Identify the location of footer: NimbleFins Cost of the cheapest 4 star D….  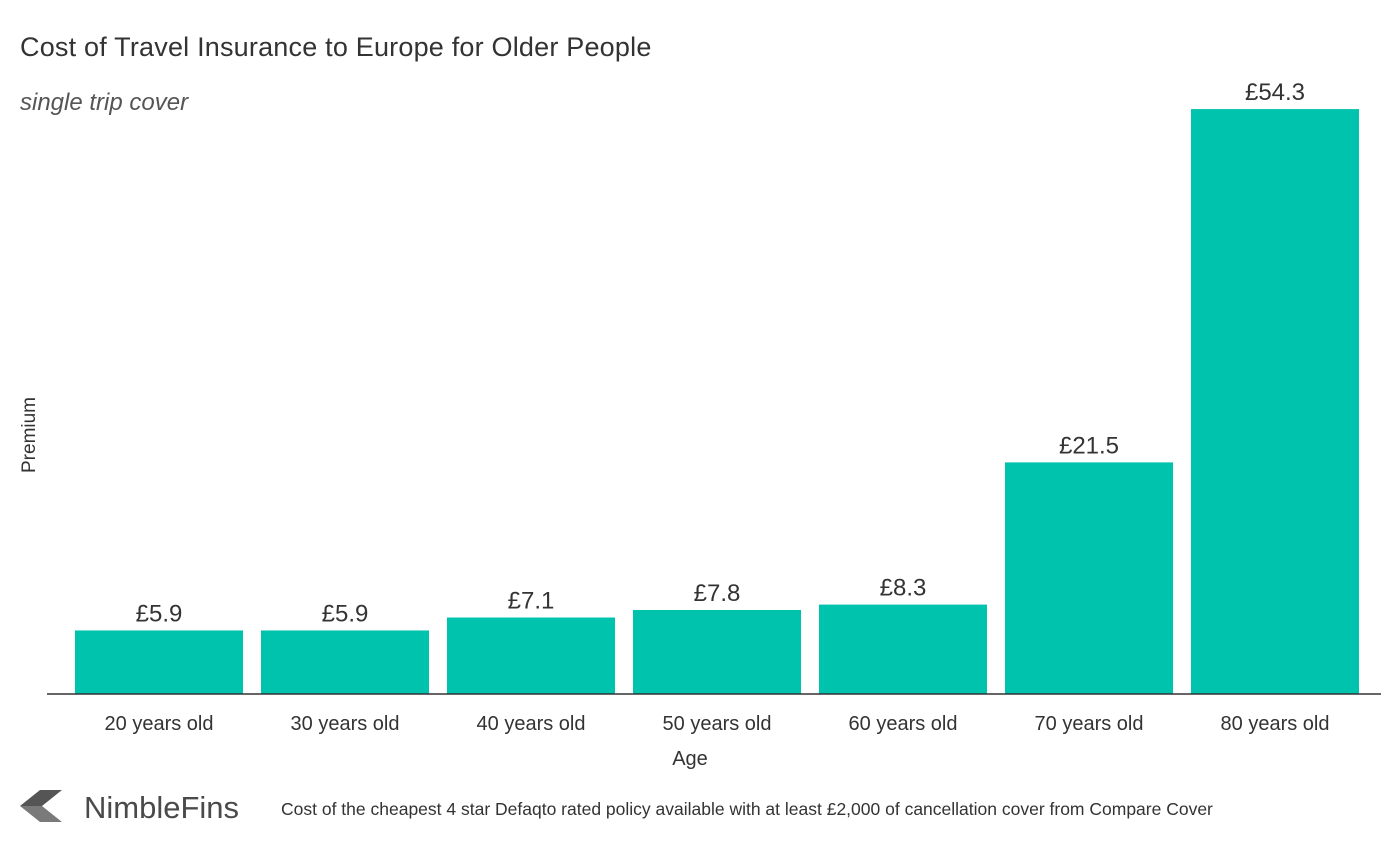
(700, 810).